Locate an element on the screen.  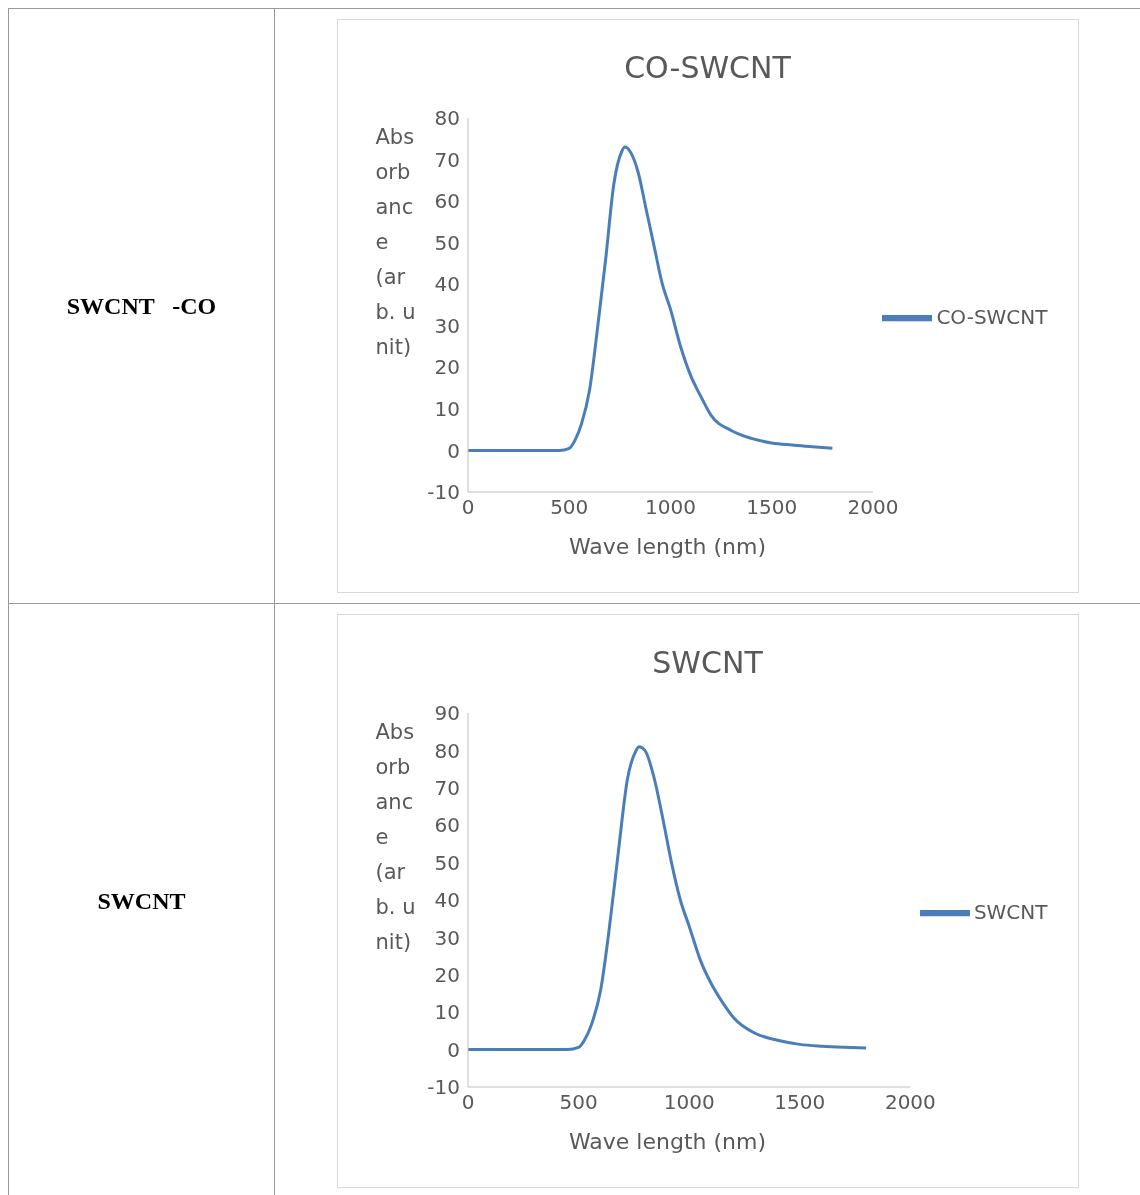
text: SWCNT -CO is located at coordinates (141, 306).